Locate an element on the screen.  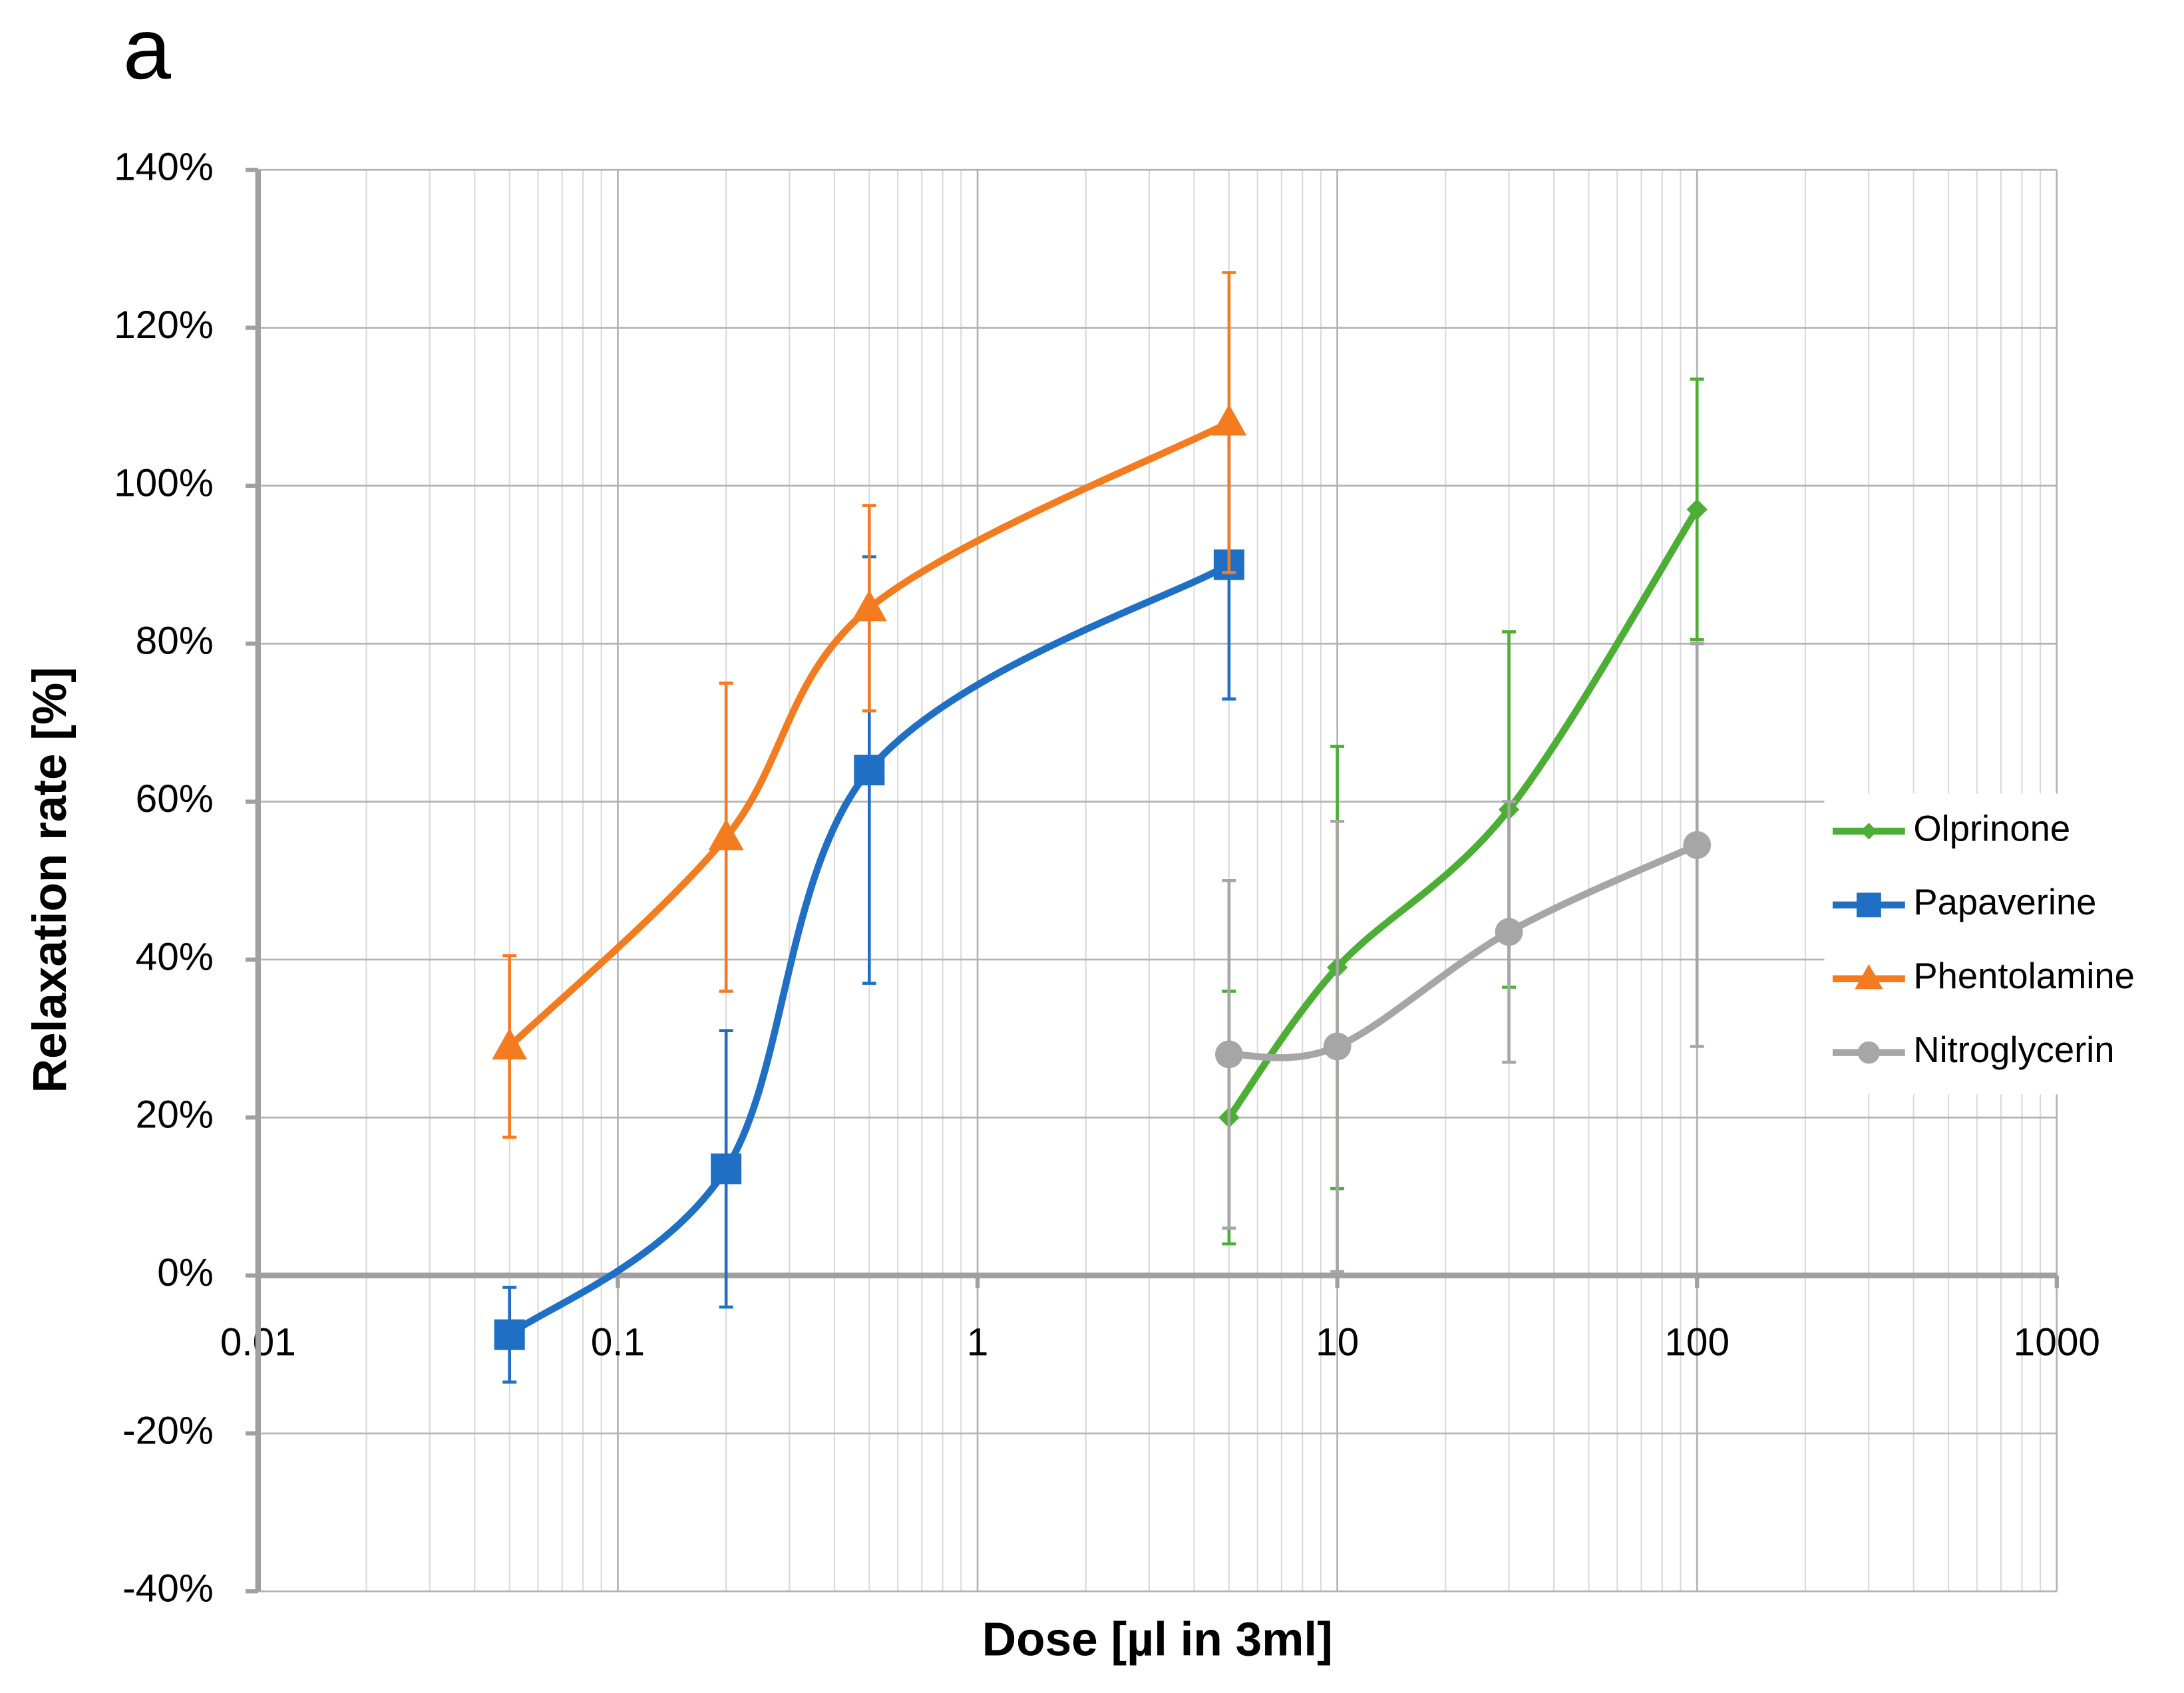
y-tick-label: 20% is located at coordinates (175, 1115).